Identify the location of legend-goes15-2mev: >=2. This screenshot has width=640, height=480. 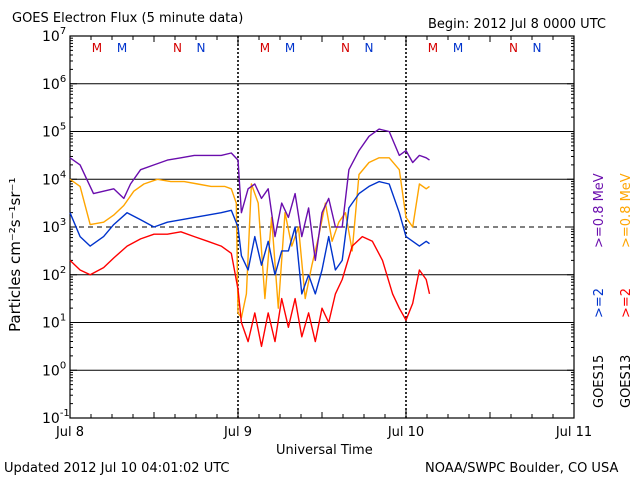
(599, 303).